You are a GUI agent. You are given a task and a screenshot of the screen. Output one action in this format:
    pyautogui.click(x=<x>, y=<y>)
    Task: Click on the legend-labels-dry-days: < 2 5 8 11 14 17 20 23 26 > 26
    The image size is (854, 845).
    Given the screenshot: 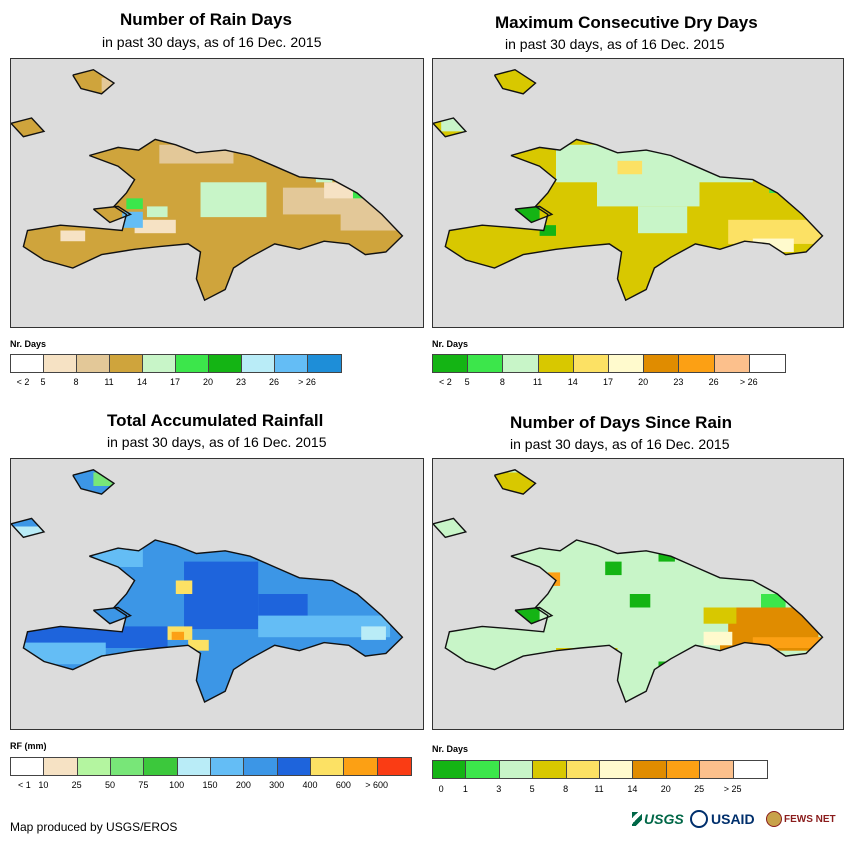 What is the action you would take?
    pyautogui.click(x=608, y=383)
    